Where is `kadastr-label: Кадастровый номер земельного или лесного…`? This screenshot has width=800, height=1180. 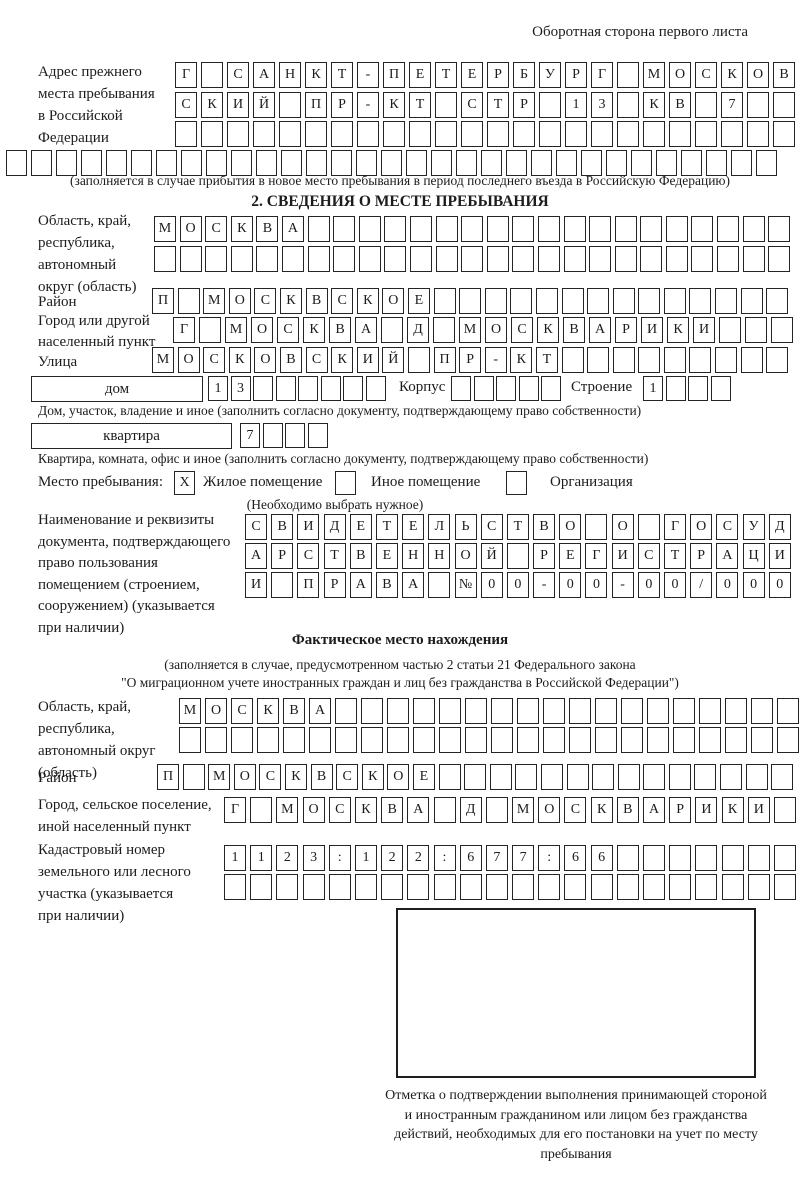
kadastr-label: Кадастровый номер земельного или лесного… is located at coordinates (114, 883).